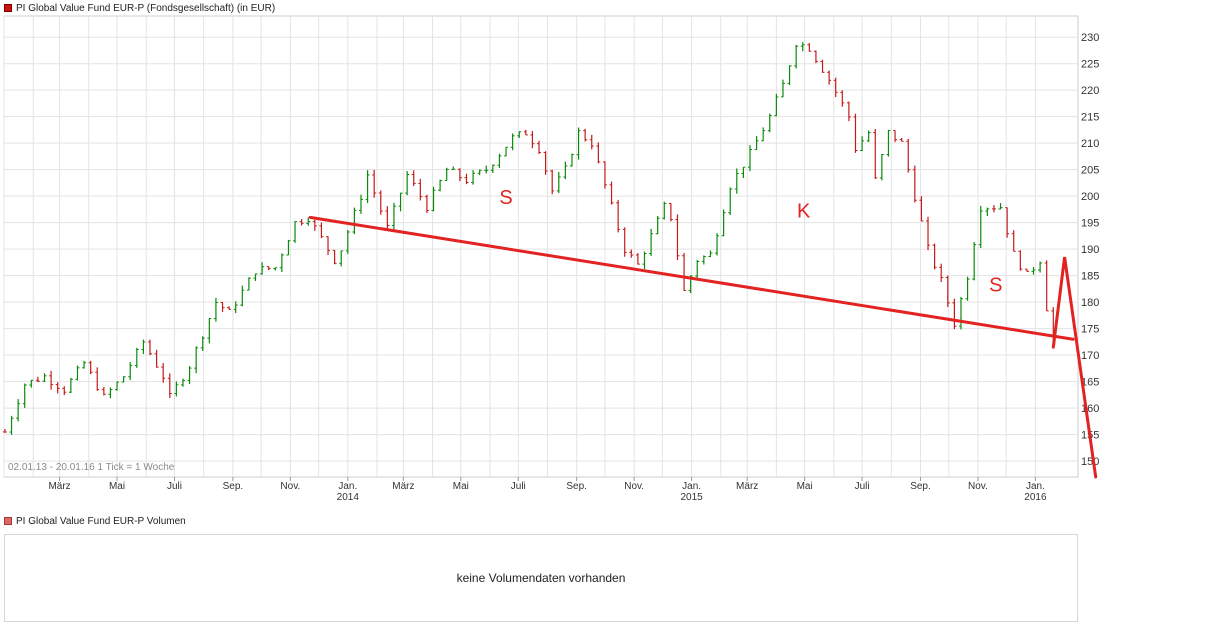  I want to click on pattern-label: K, so click(804, 211).